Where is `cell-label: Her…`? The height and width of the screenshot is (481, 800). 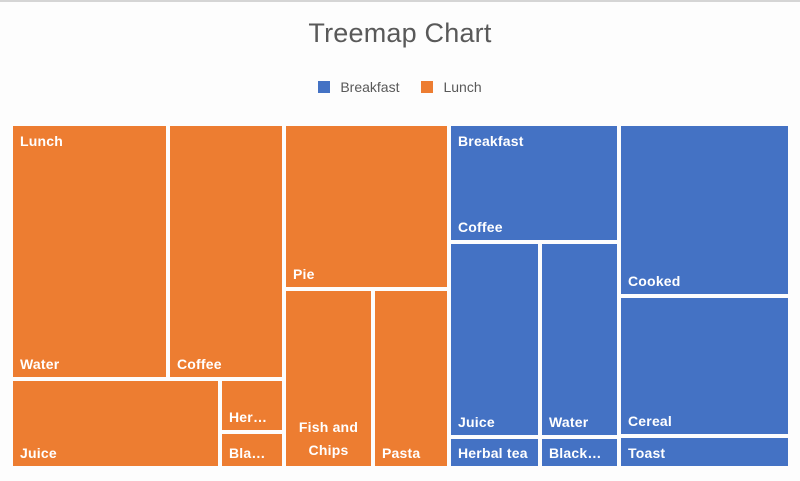
cell-label: Her… is located at coordinates (248, 417).